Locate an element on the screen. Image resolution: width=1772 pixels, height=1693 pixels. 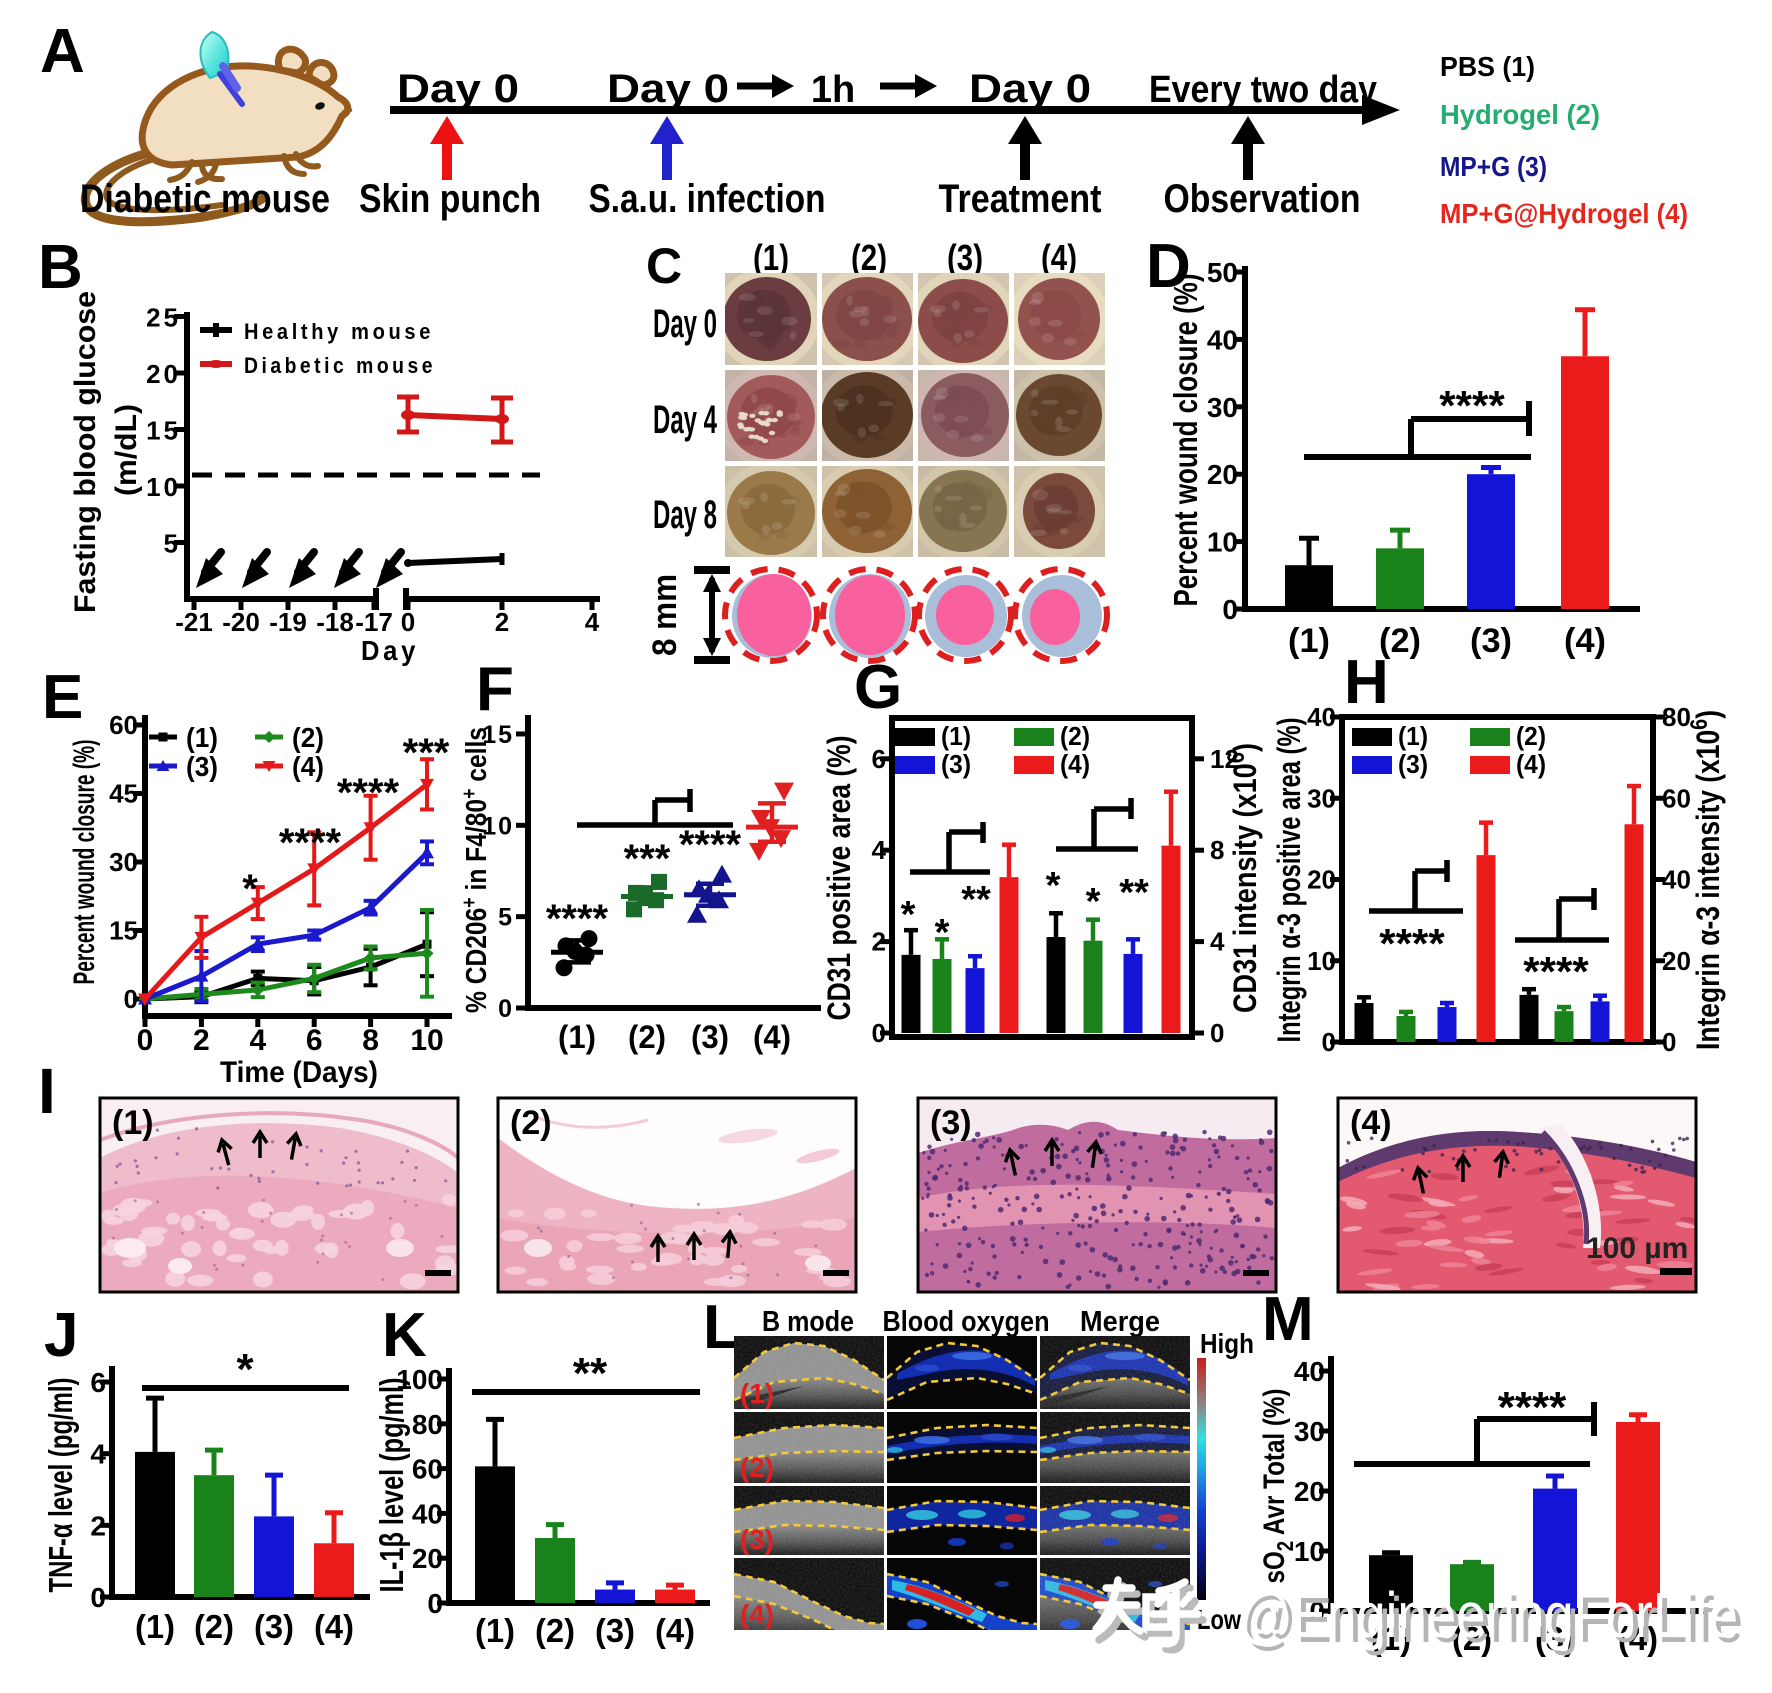
svg-text: 5 is located at coordinates (172, 544).